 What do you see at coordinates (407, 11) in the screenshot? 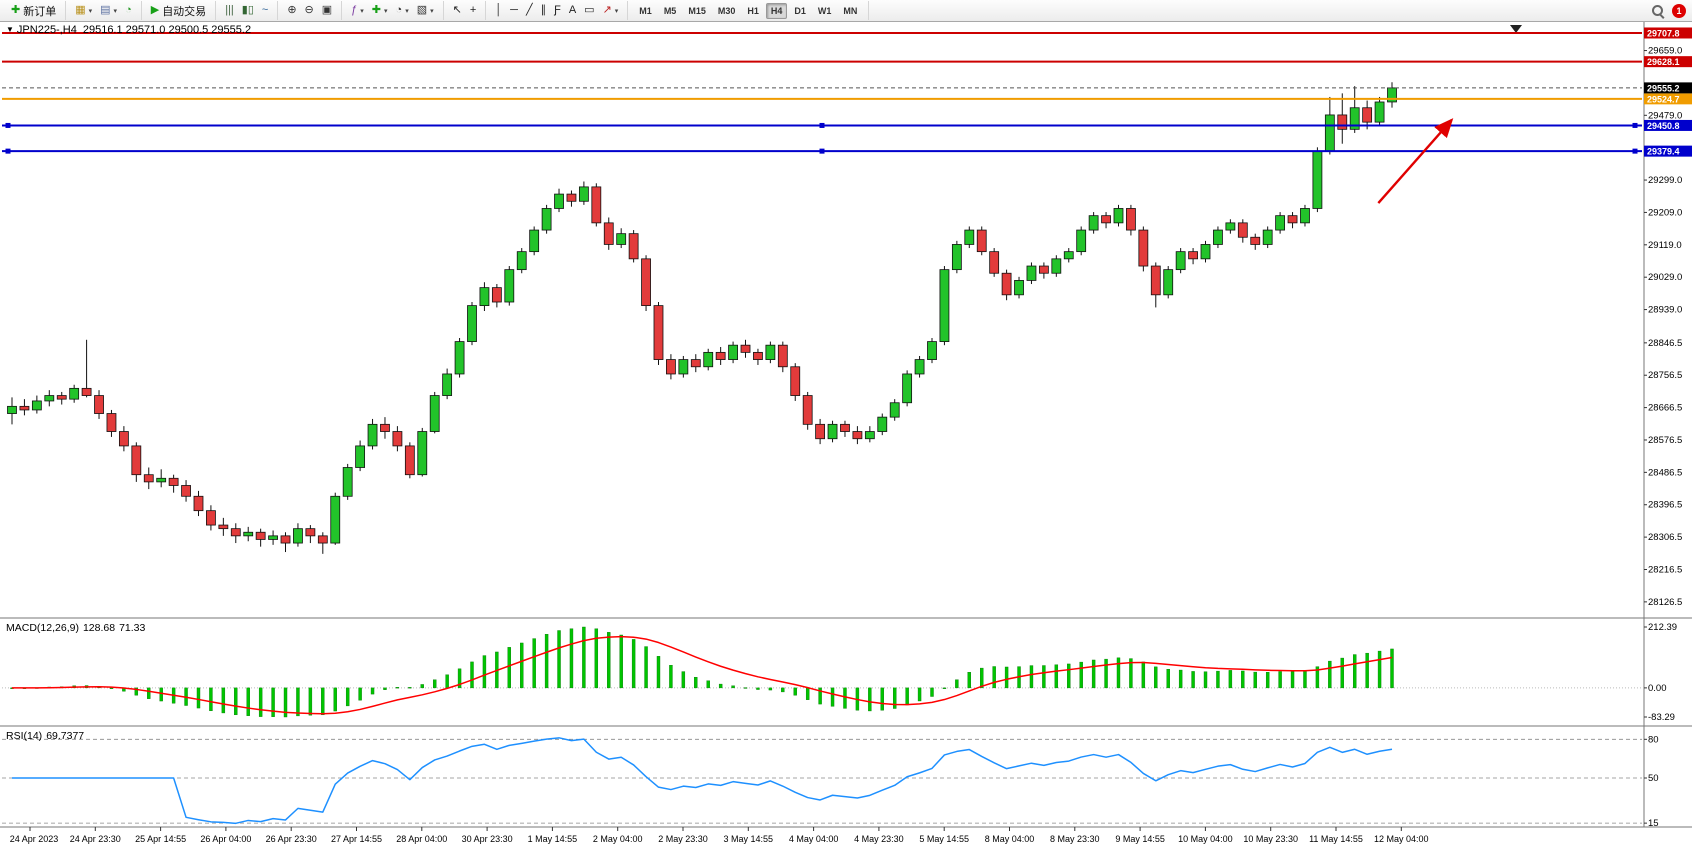
I see `periods-caret: ▾` at bounding box center [407, 11].